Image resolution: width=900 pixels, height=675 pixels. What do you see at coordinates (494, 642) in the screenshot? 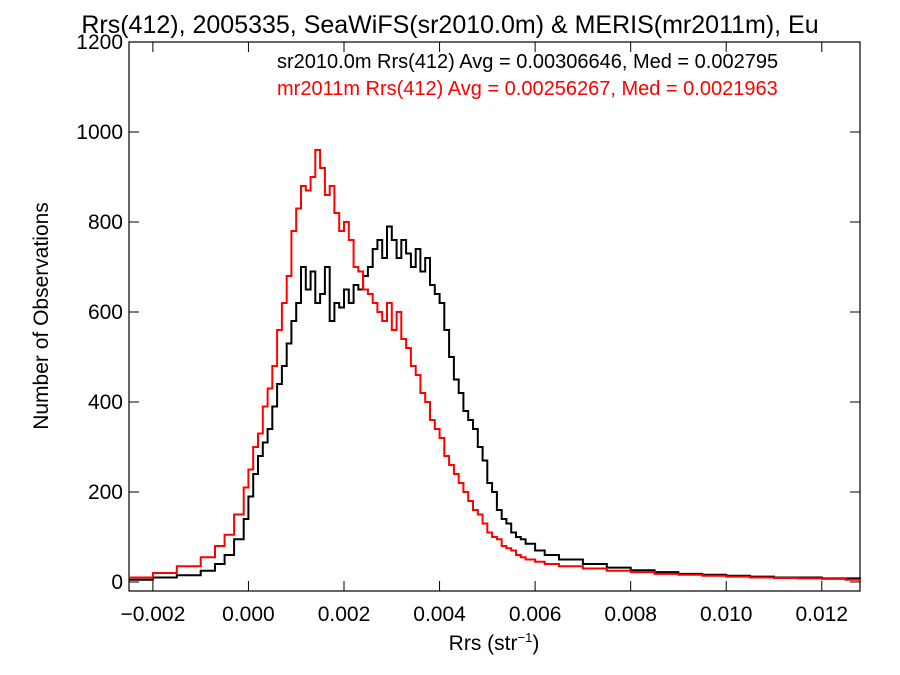
I see `x-axis-label: Rrs (str−1)` at bounding box center [494, 642].